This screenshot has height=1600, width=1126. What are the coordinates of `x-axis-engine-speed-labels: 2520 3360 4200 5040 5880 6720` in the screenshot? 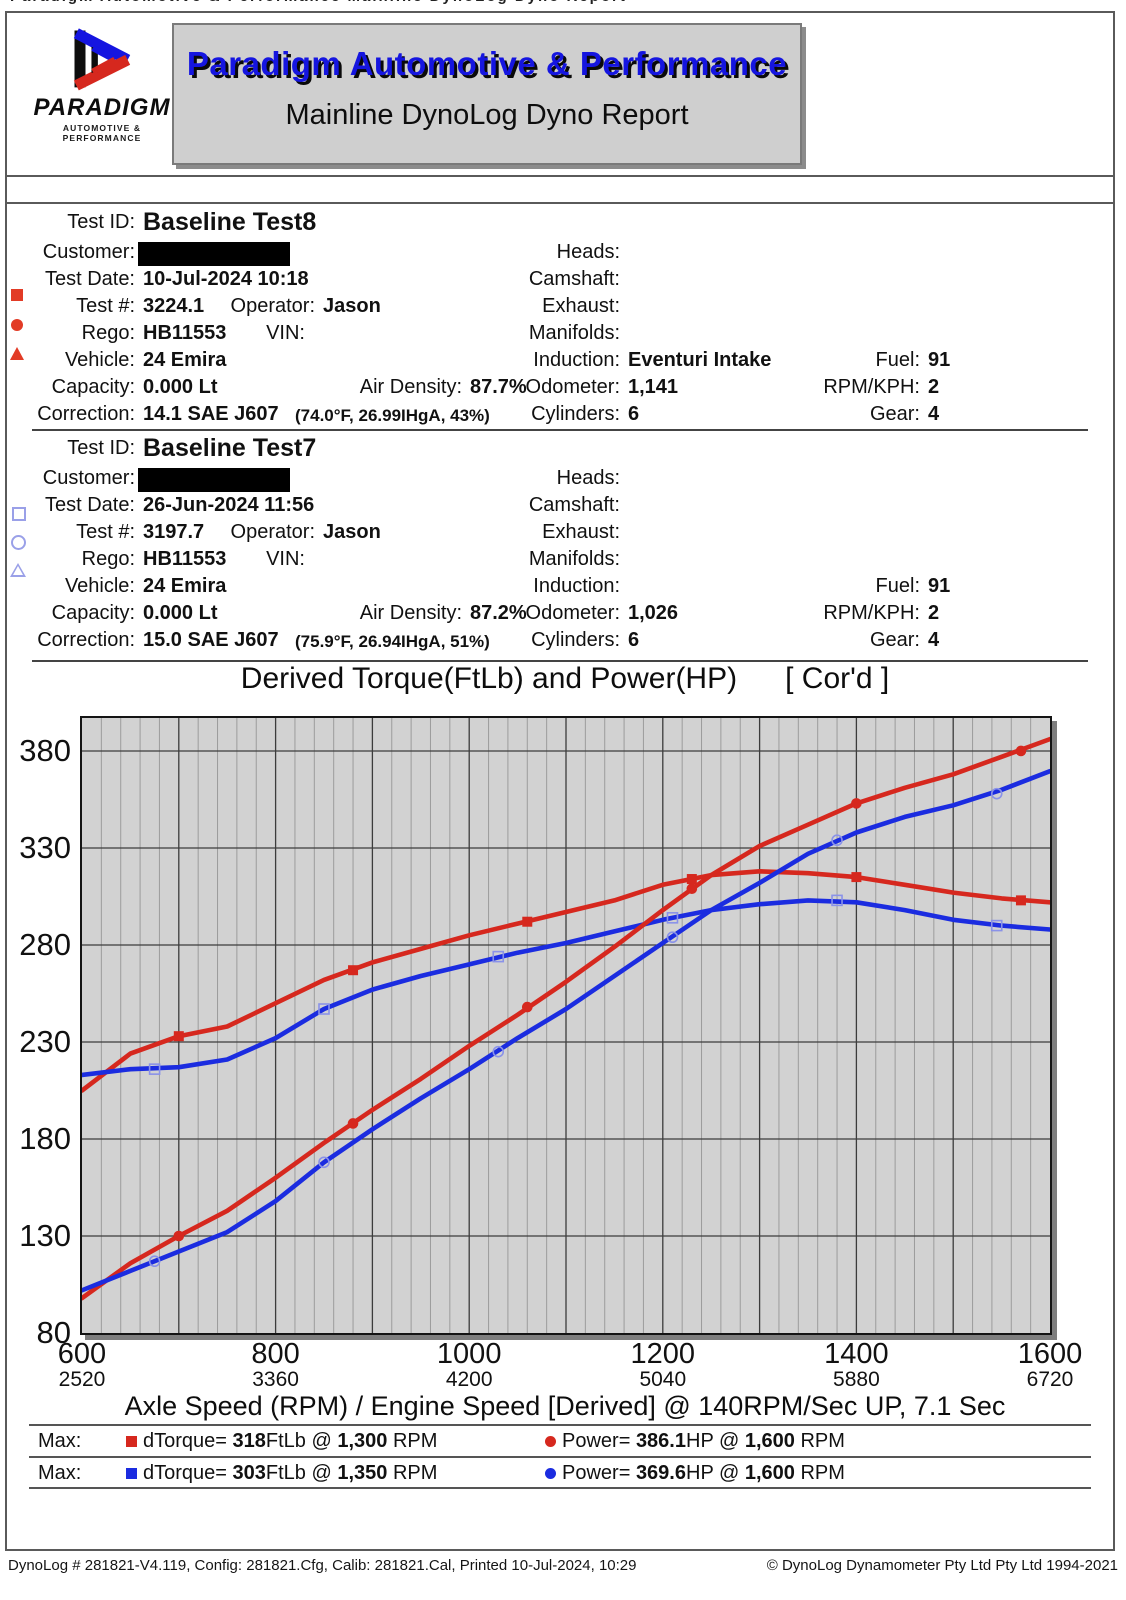 It's located at (566, 1380).